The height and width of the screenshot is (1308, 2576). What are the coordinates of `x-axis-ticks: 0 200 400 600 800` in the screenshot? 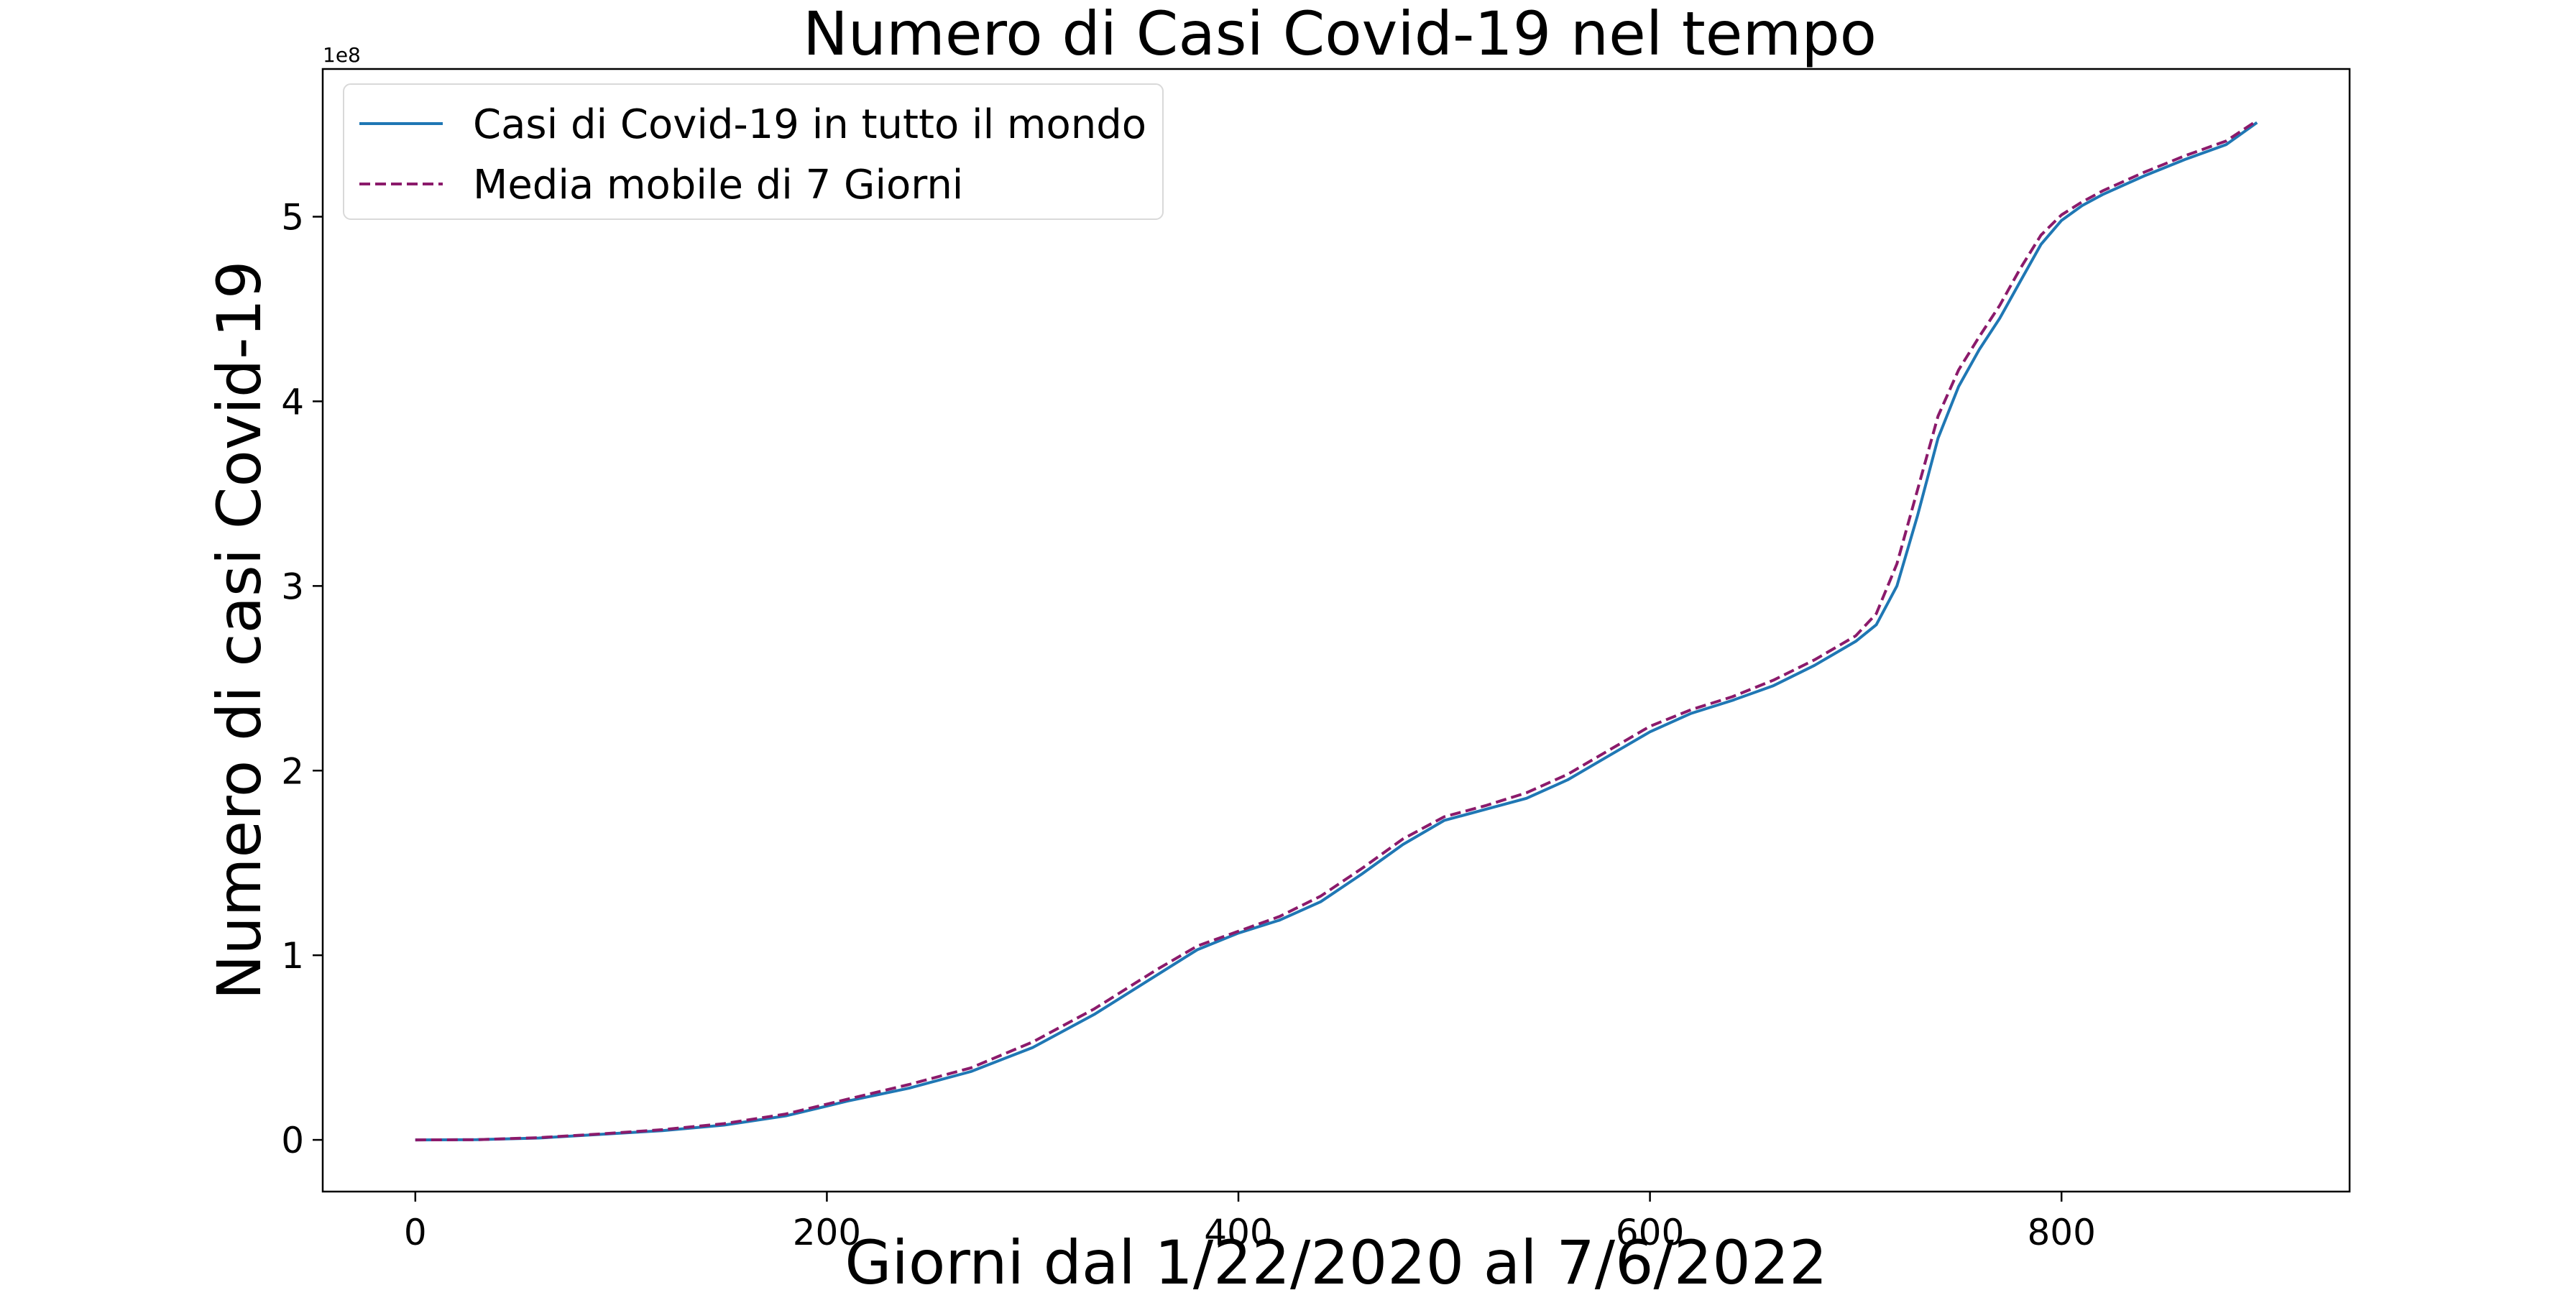 It's located at (1250, 1222).